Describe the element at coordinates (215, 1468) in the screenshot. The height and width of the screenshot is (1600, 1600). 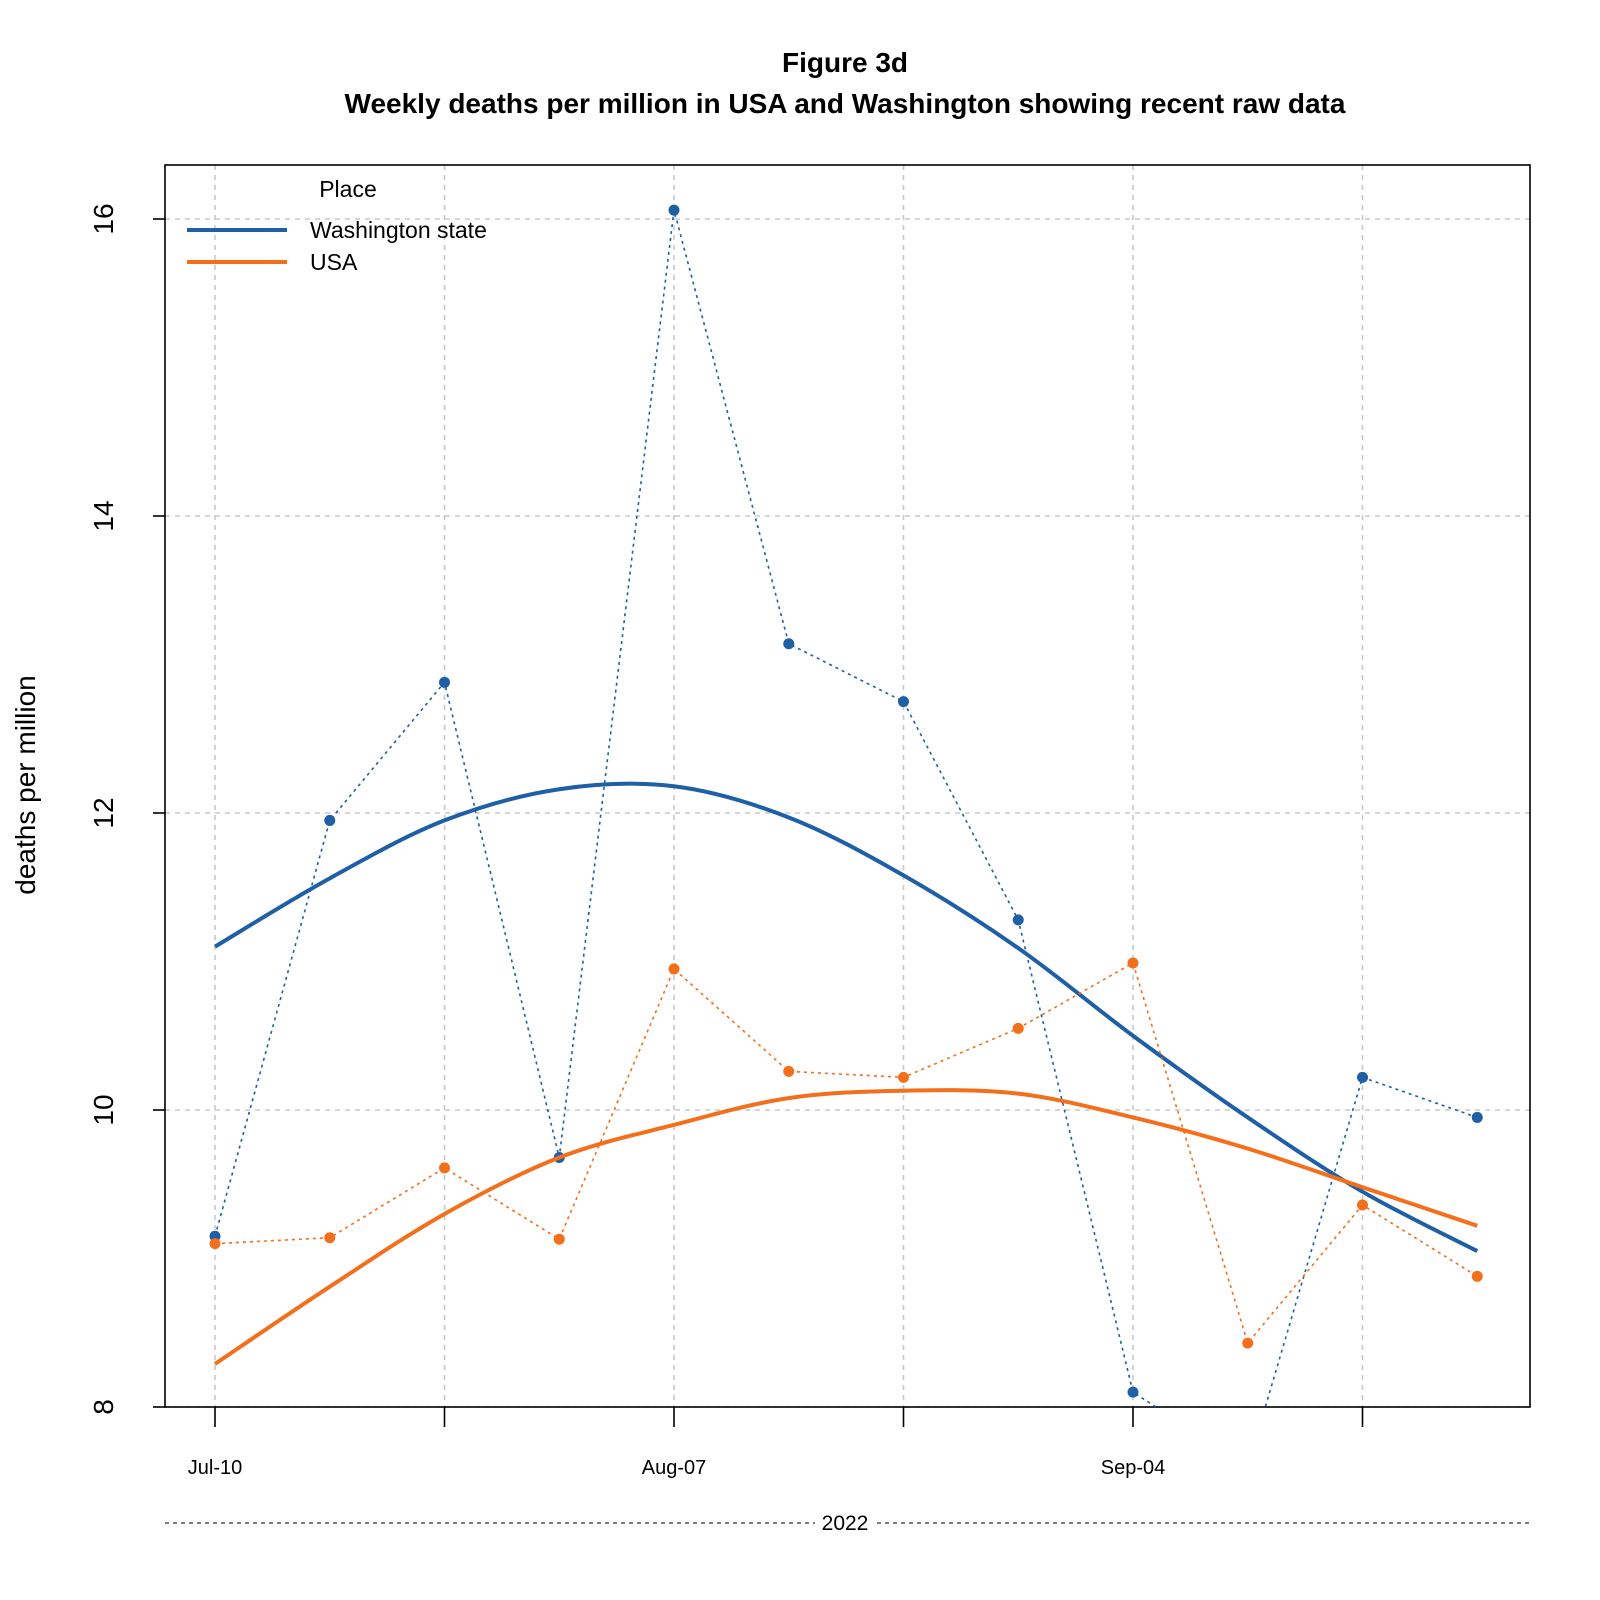
I see `x-tick-label-0: Jul-10` at that location.